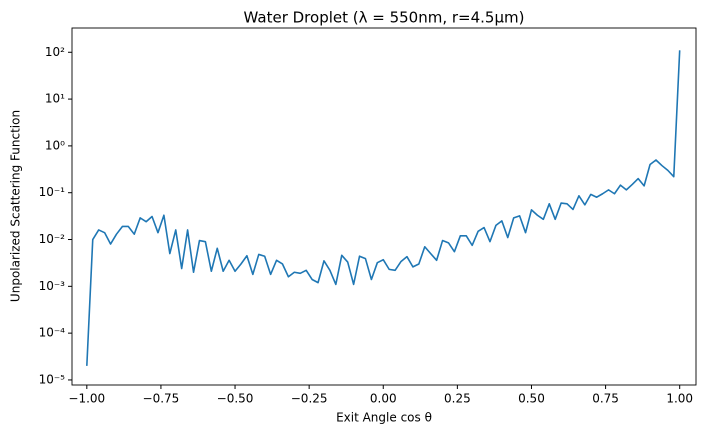 The width and height of the screenshot is (703, 438). What do you see at coordinates (55, 52) in the screenshot?
I see `y-tick-label: 10²` at bounding box center [55, 52].